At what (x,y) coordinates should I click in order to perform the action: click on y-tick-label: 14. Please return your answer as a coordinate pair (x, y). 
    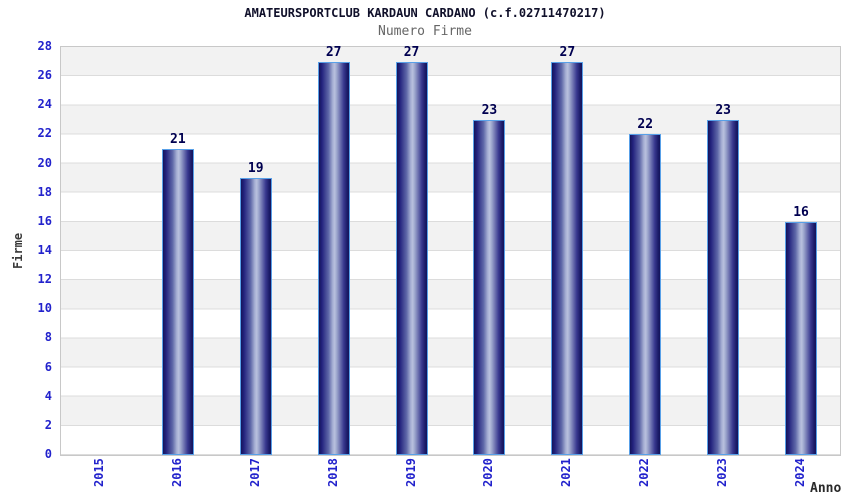
    Looking at the image, I should click on (44, 250).